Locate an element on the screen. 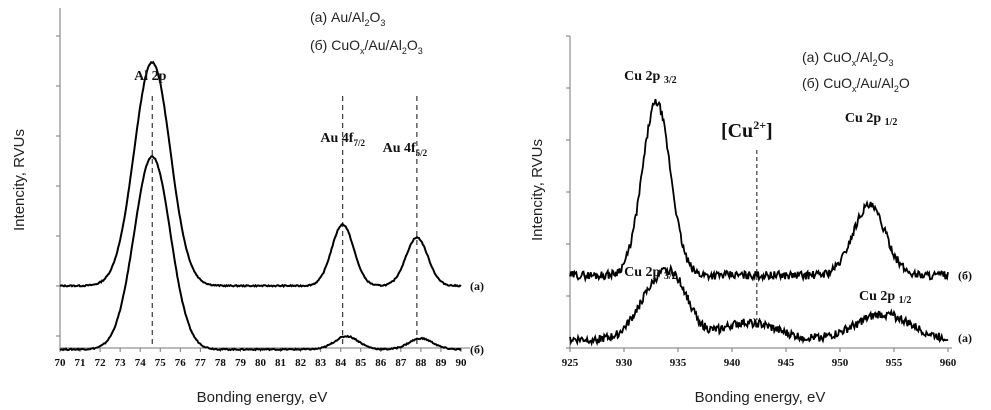 The width and height of the screenshot is (991, 410). right-legend-entry: (а) CuOx/Al2O3 is located at coordinates (848, 58).